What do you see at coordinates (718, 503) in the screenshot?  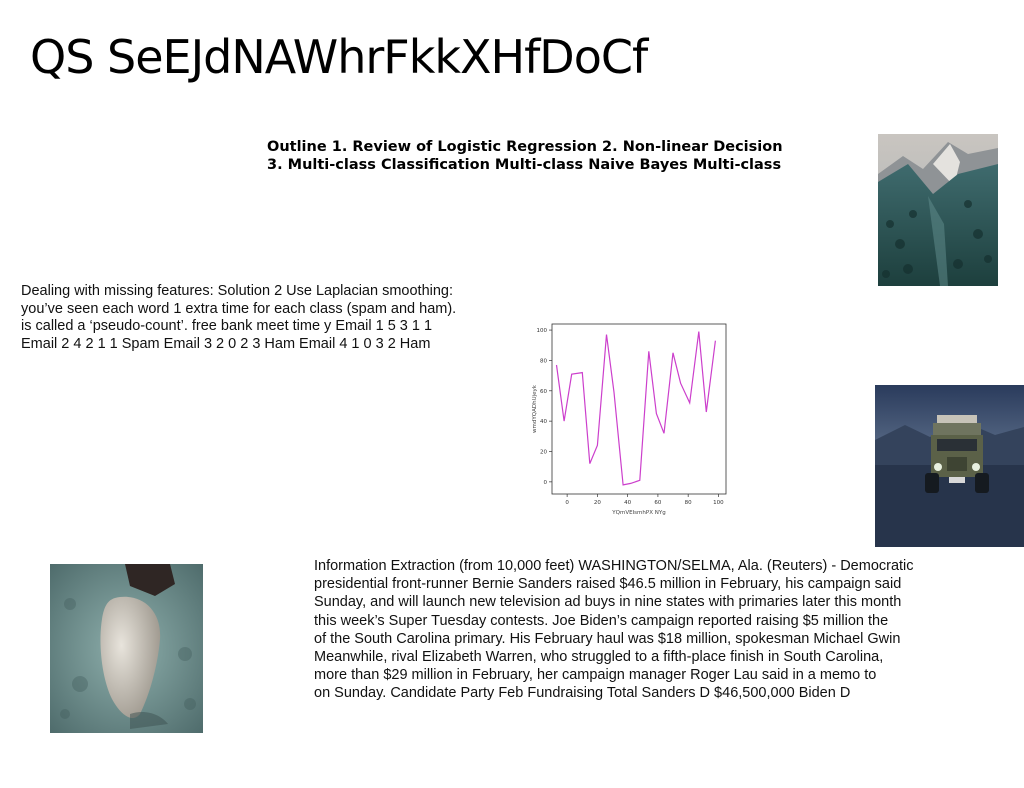 I see `x-tick-label: 100` at bounding box center [718, 503].